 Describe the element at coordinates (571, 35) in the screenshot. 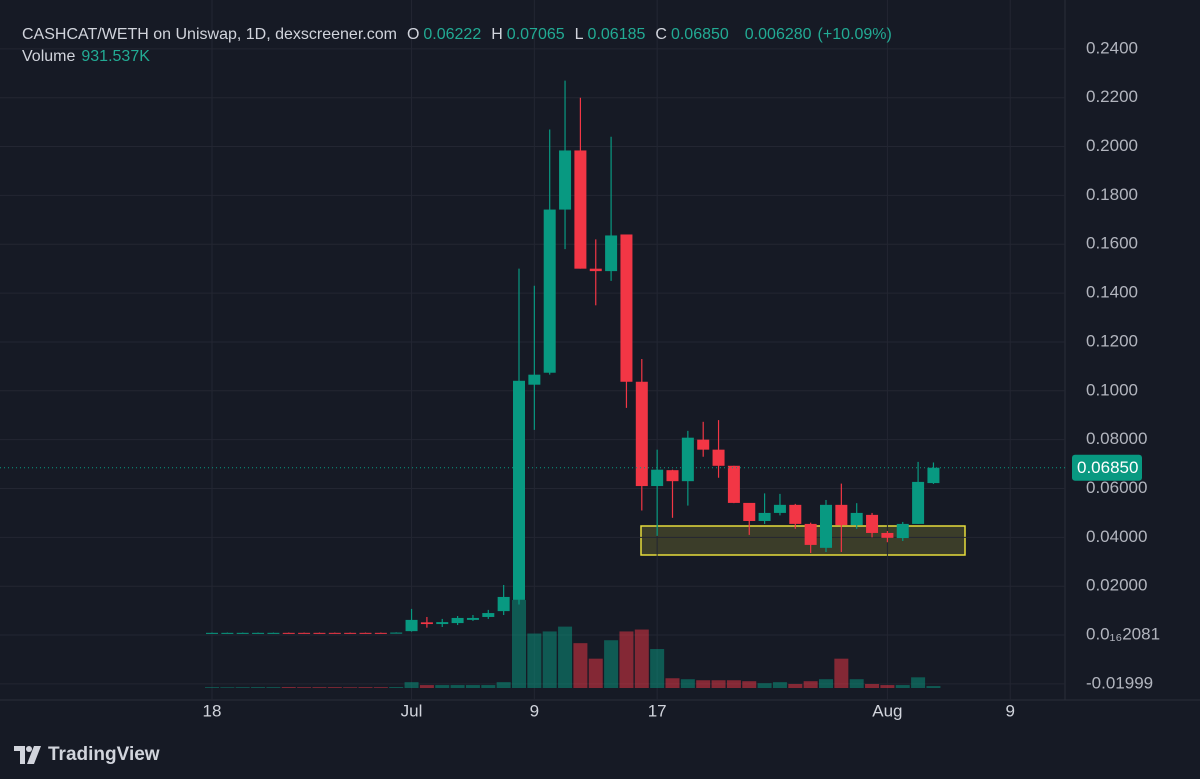

I see `ohlc: O 0.06222 H 0.07065 L 0.06185 C 0.06850` at that location.